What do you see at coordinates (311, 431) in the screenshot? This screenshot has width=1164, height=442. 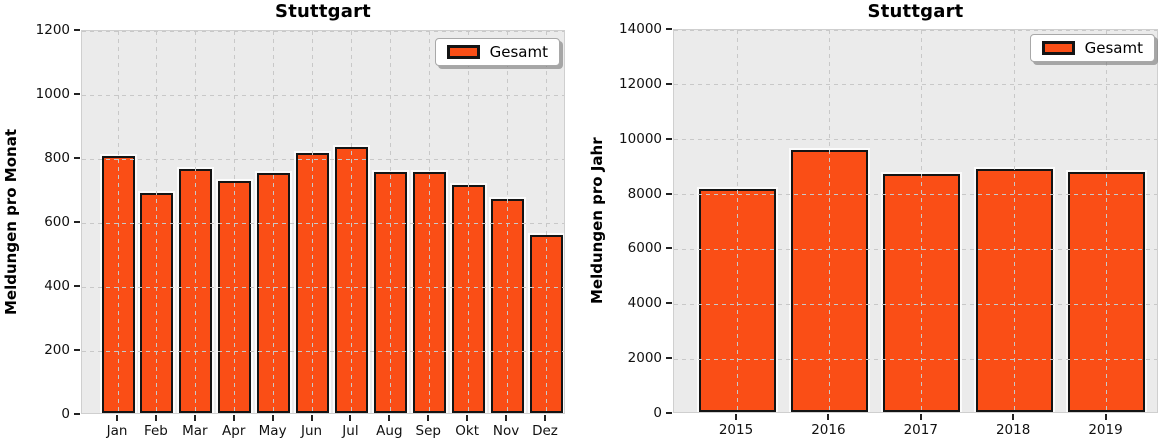 I see `x-tick-label: Jun` at bounding box center [311, 431].